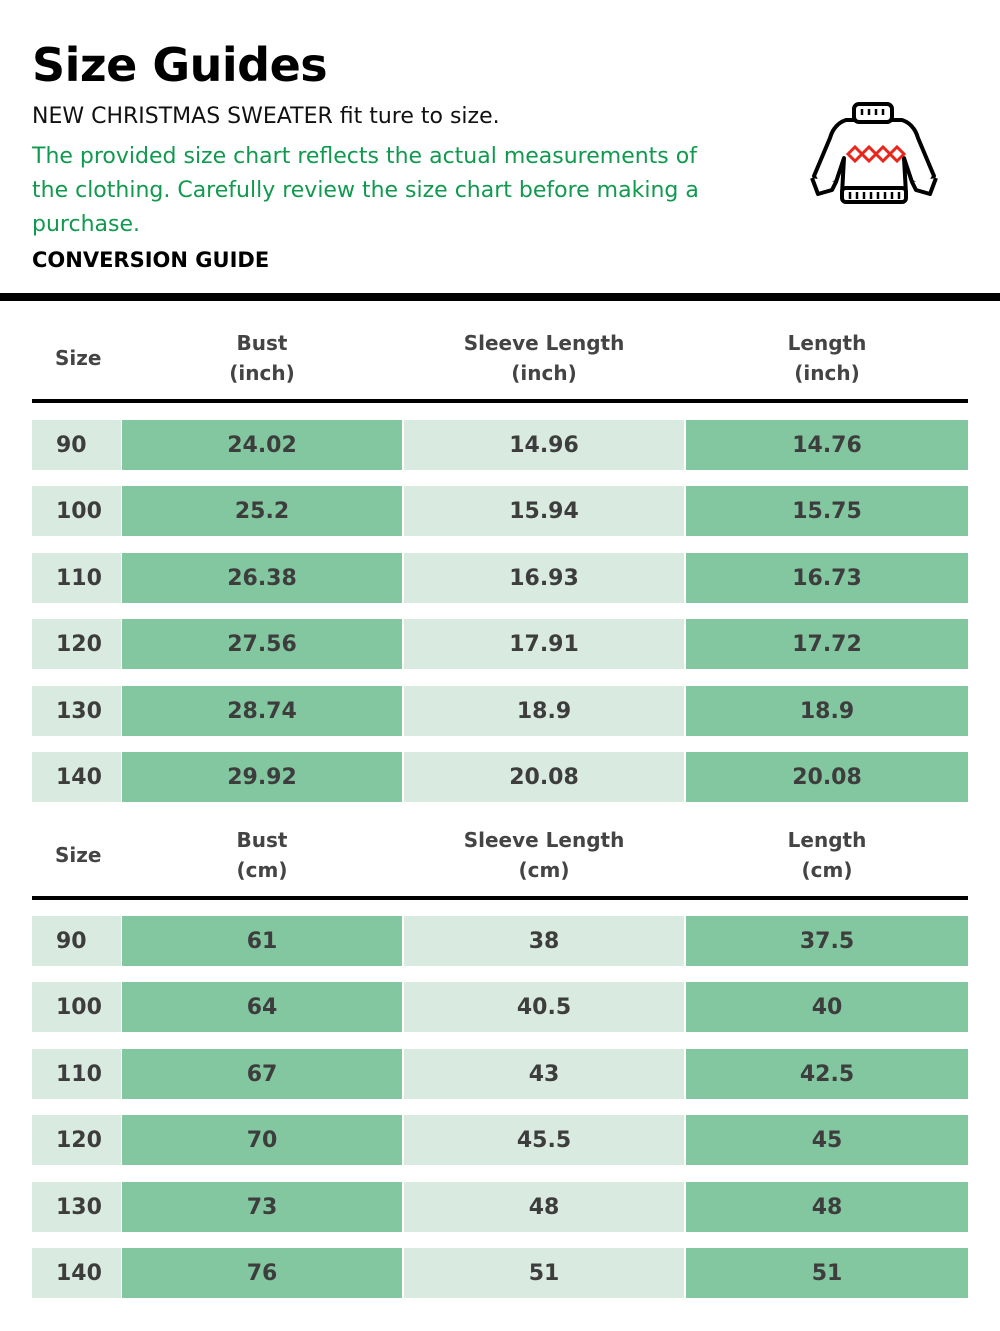 The image size is (1000, 1331). I want to click on measurement-cell: 14.96, so click(544, 445).